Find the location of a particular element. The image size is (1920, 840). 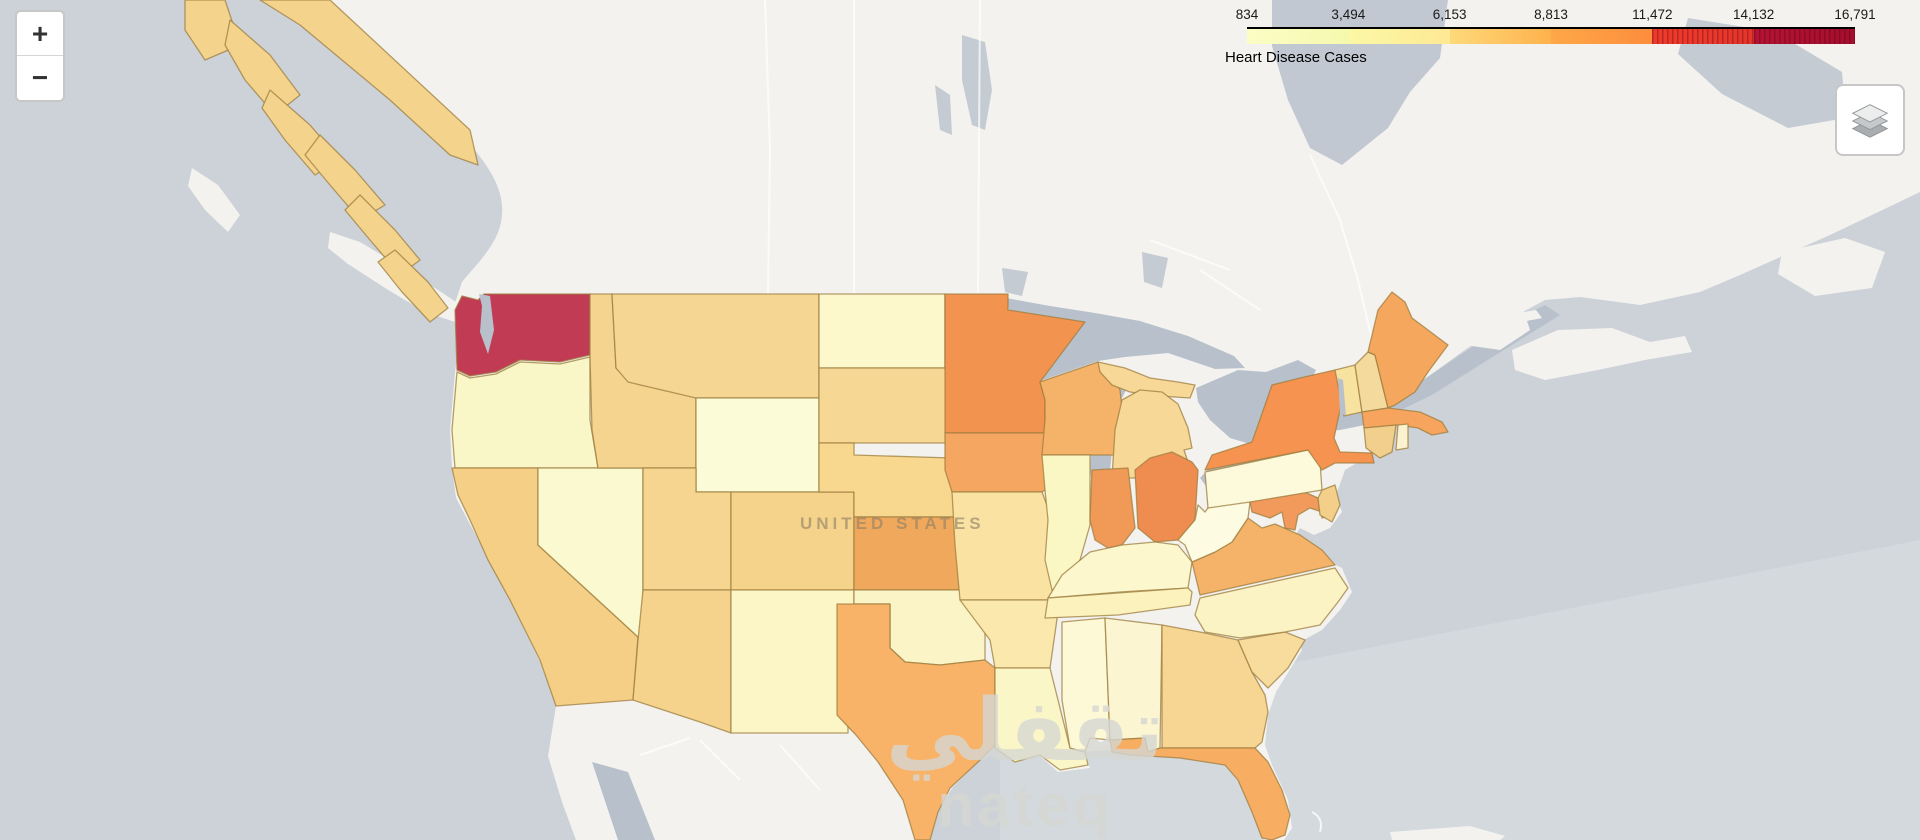

state-CT is located at coordinates (1380, 441).